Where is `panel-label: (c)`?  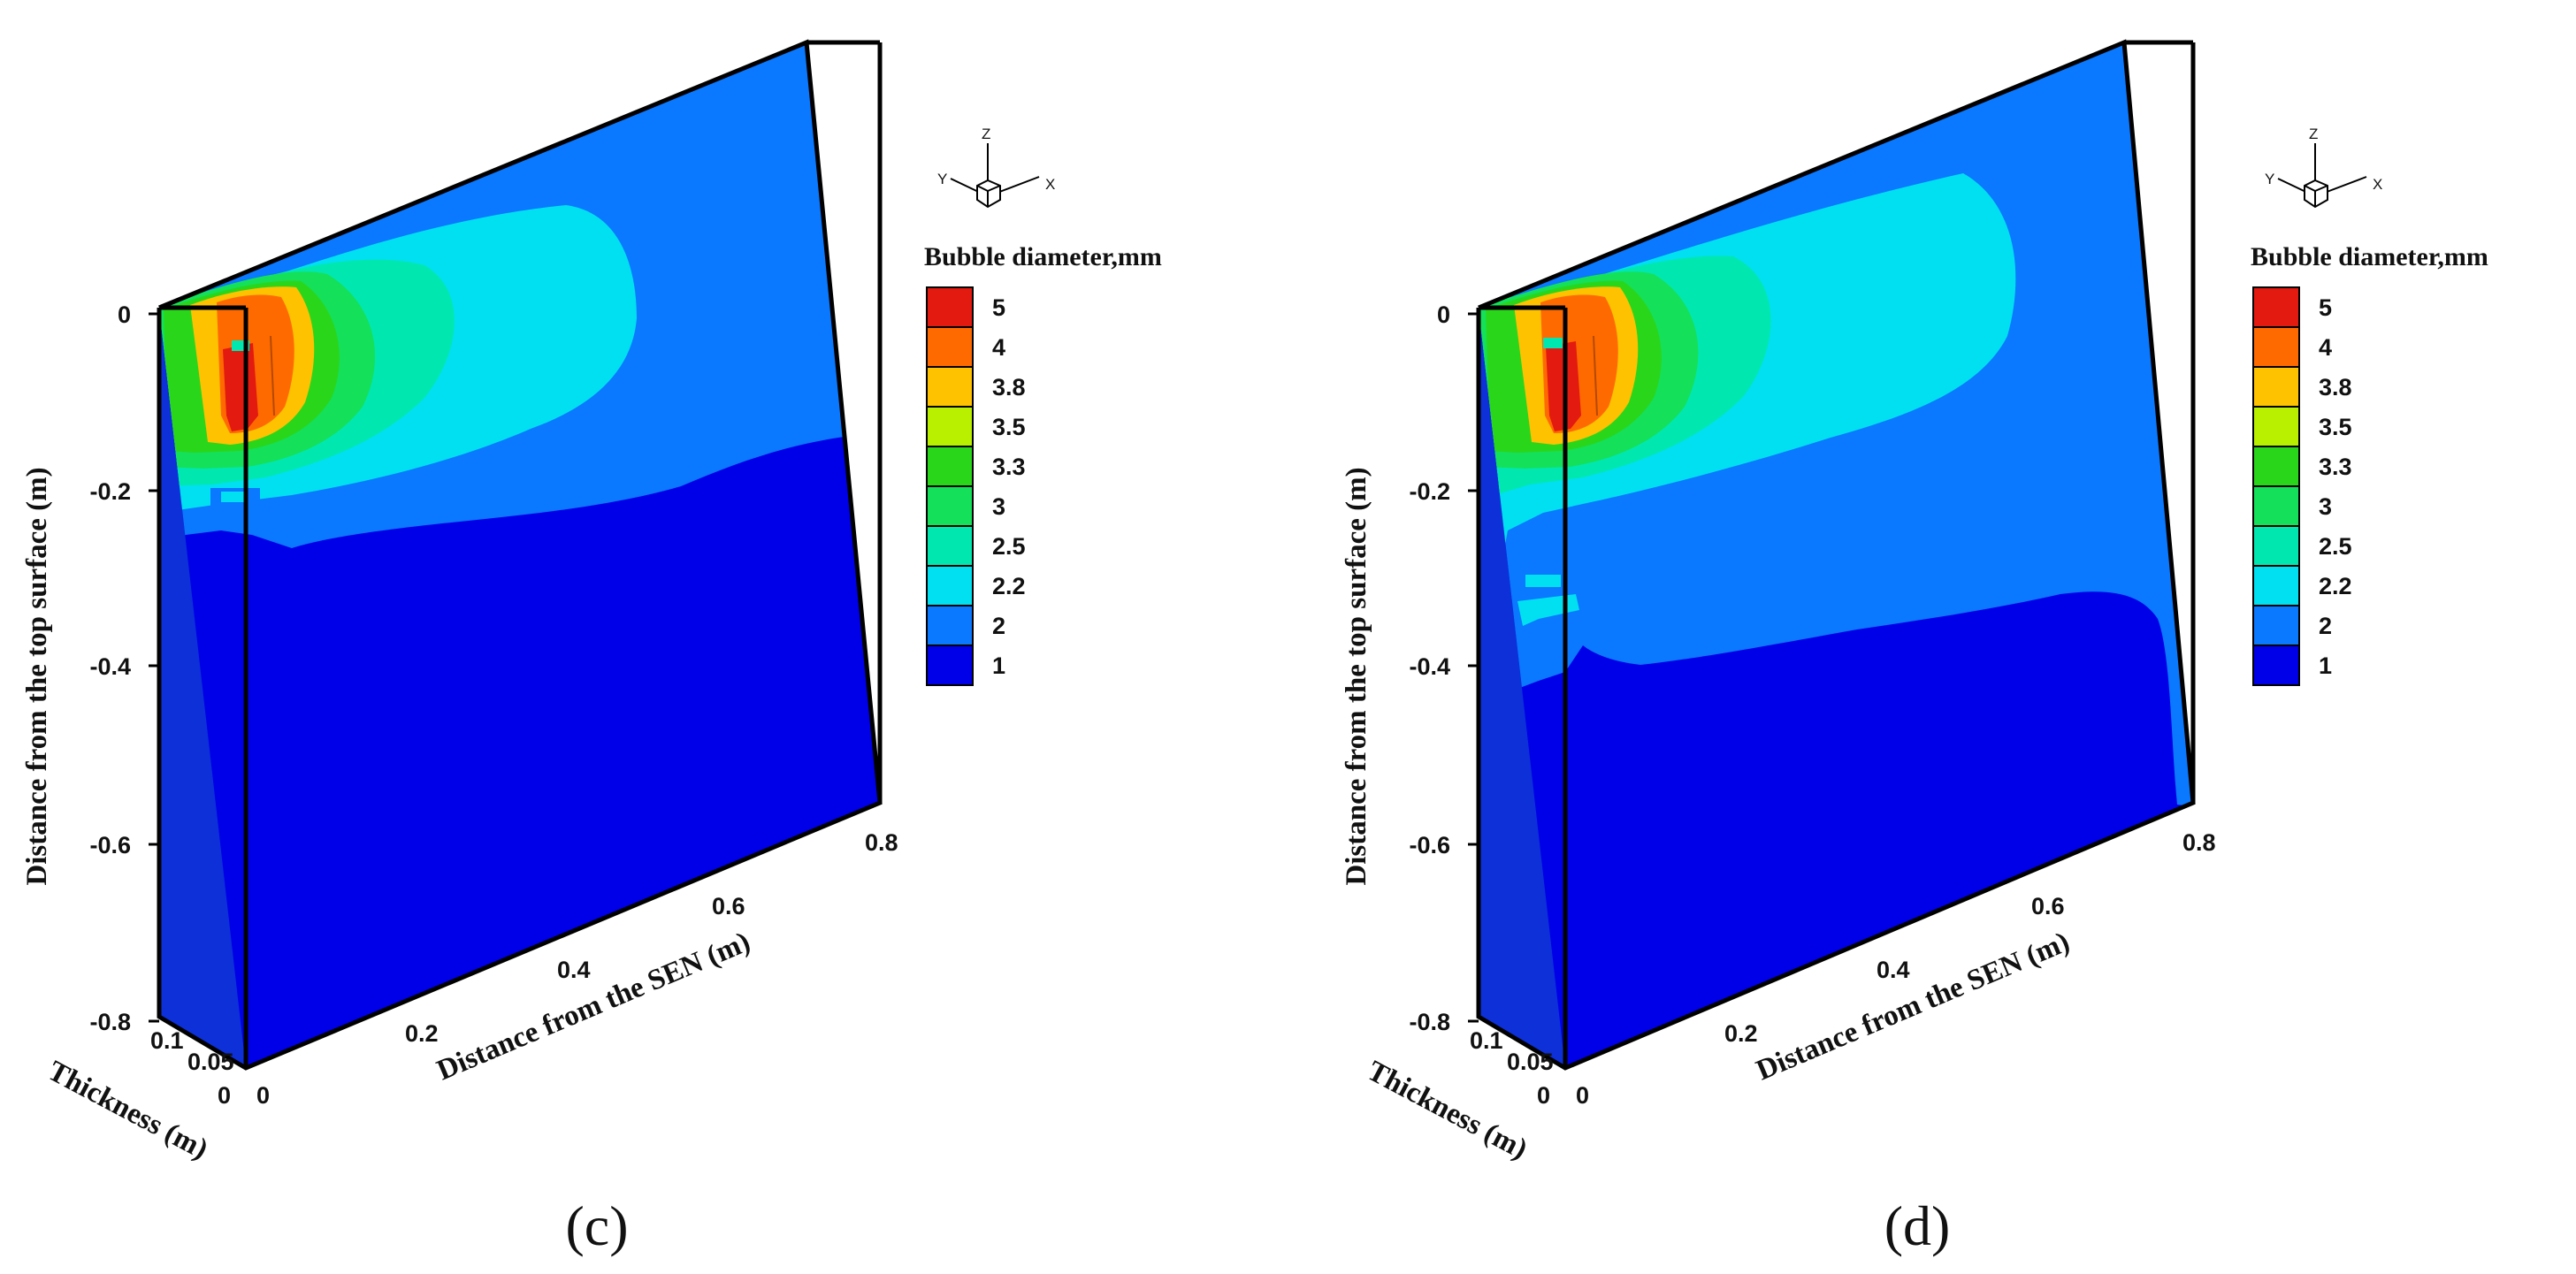 panel-label: (c) is located at coordinates (596, 1225).